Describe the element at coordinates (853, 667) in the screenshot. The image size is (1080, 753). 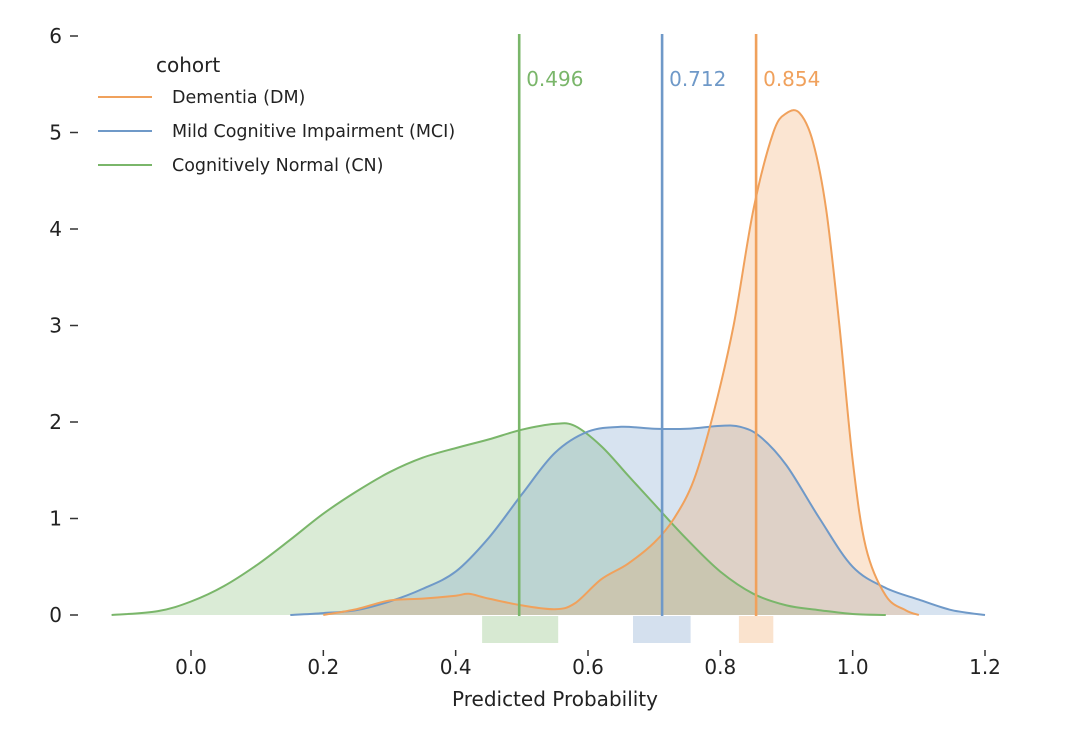
I see `x-tick-label: 1.0` at that location.